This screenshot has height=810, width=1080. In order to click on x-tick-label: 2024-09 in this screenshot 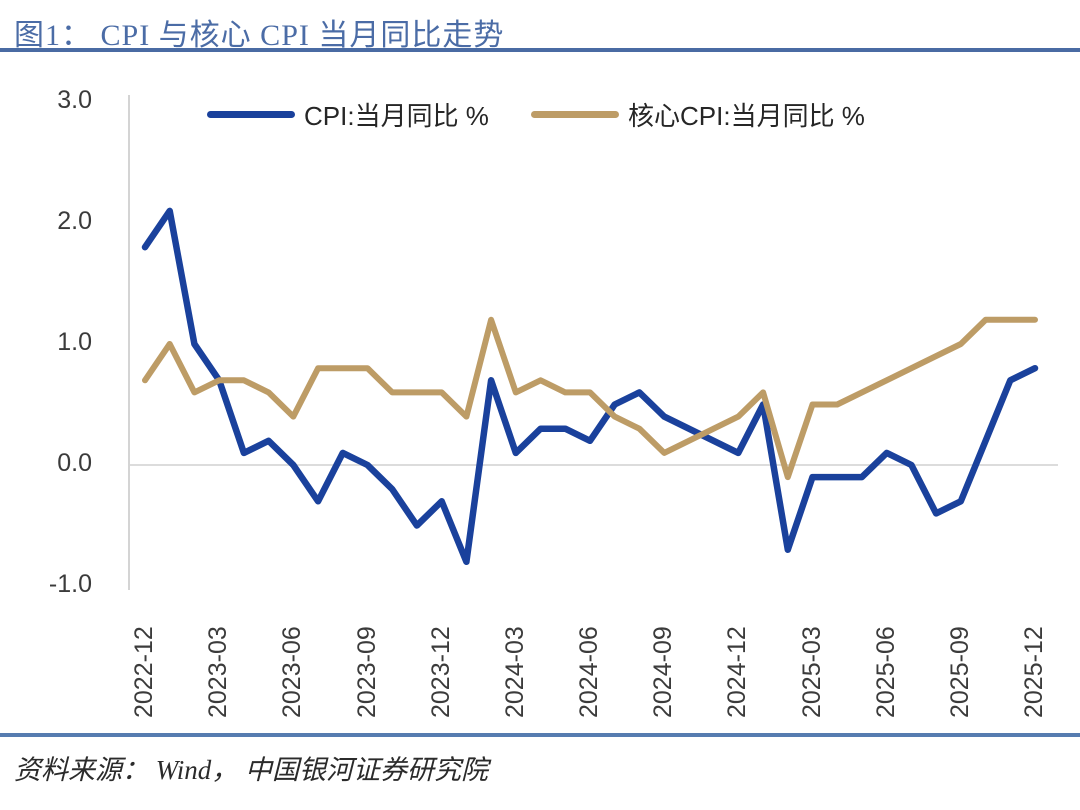, I will do `click(663, 672)`.